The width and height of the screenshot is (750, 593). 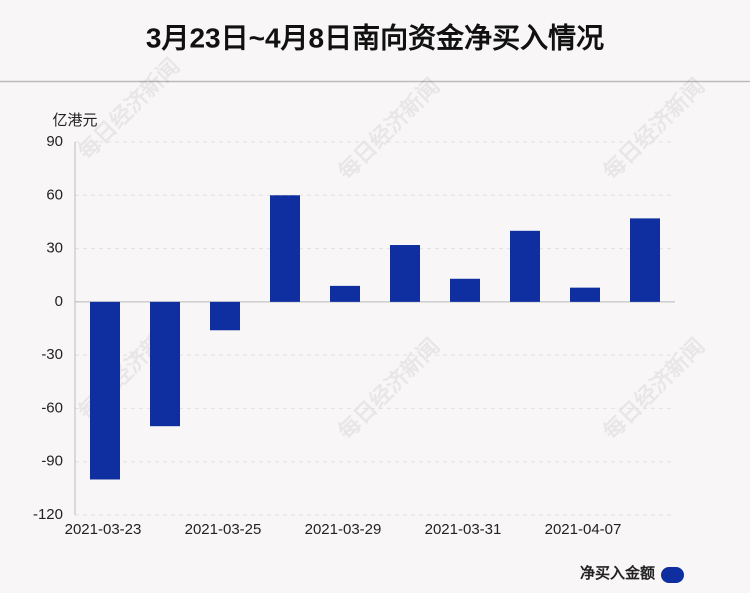 What do you see at coordinates (463, 529) in the screenshot?
I see `x-tick-label: 2021-03-31` at bounding box center [463, 529].